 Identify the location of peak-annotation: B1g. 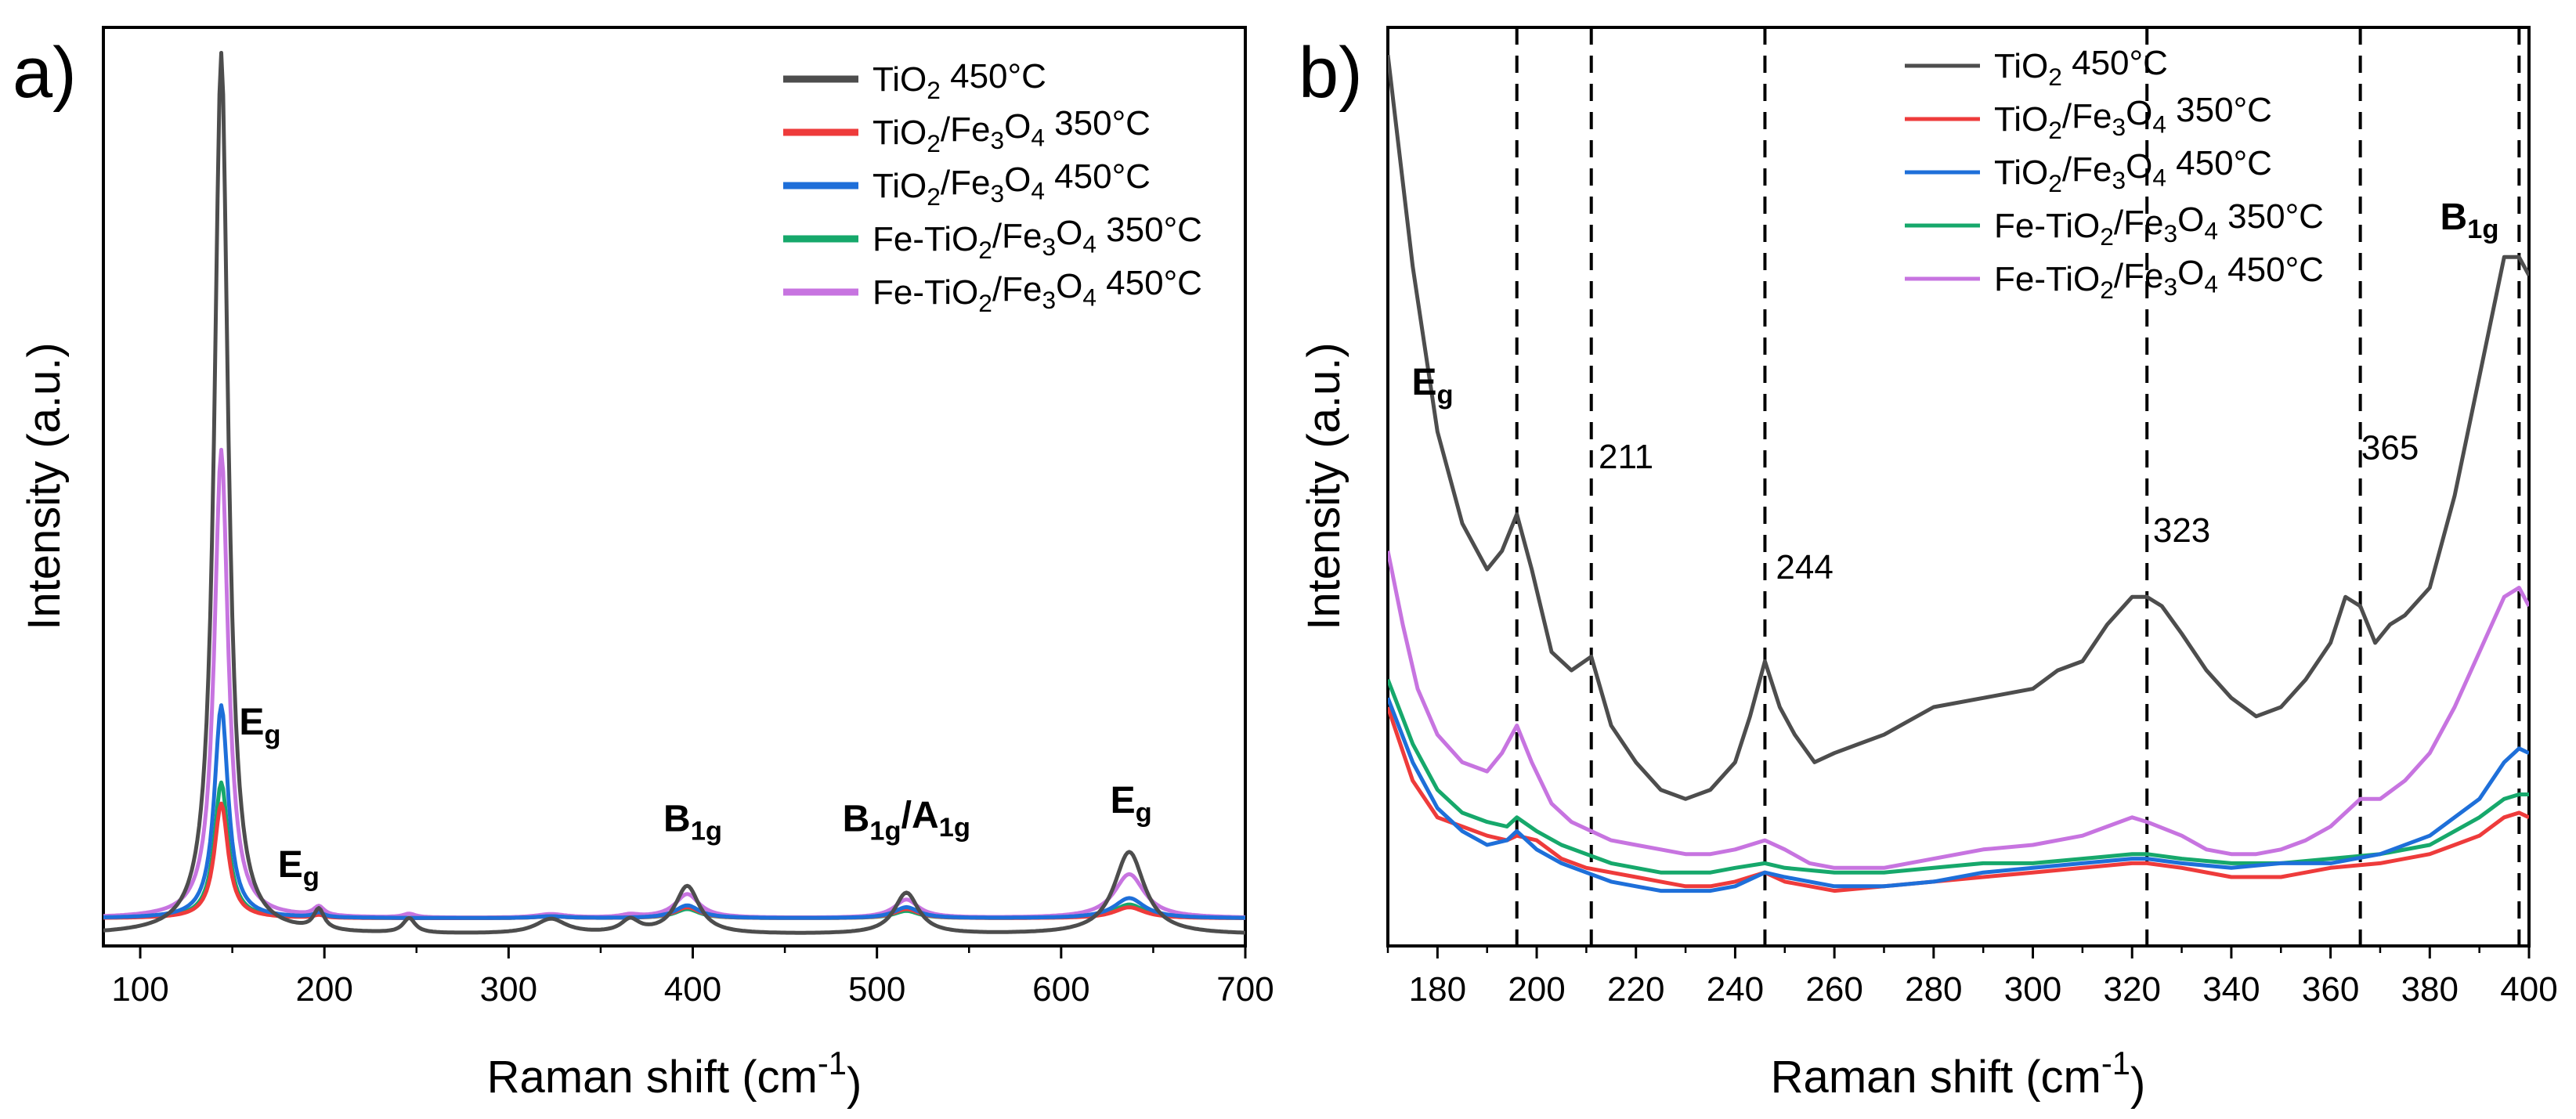
(2469, 220).